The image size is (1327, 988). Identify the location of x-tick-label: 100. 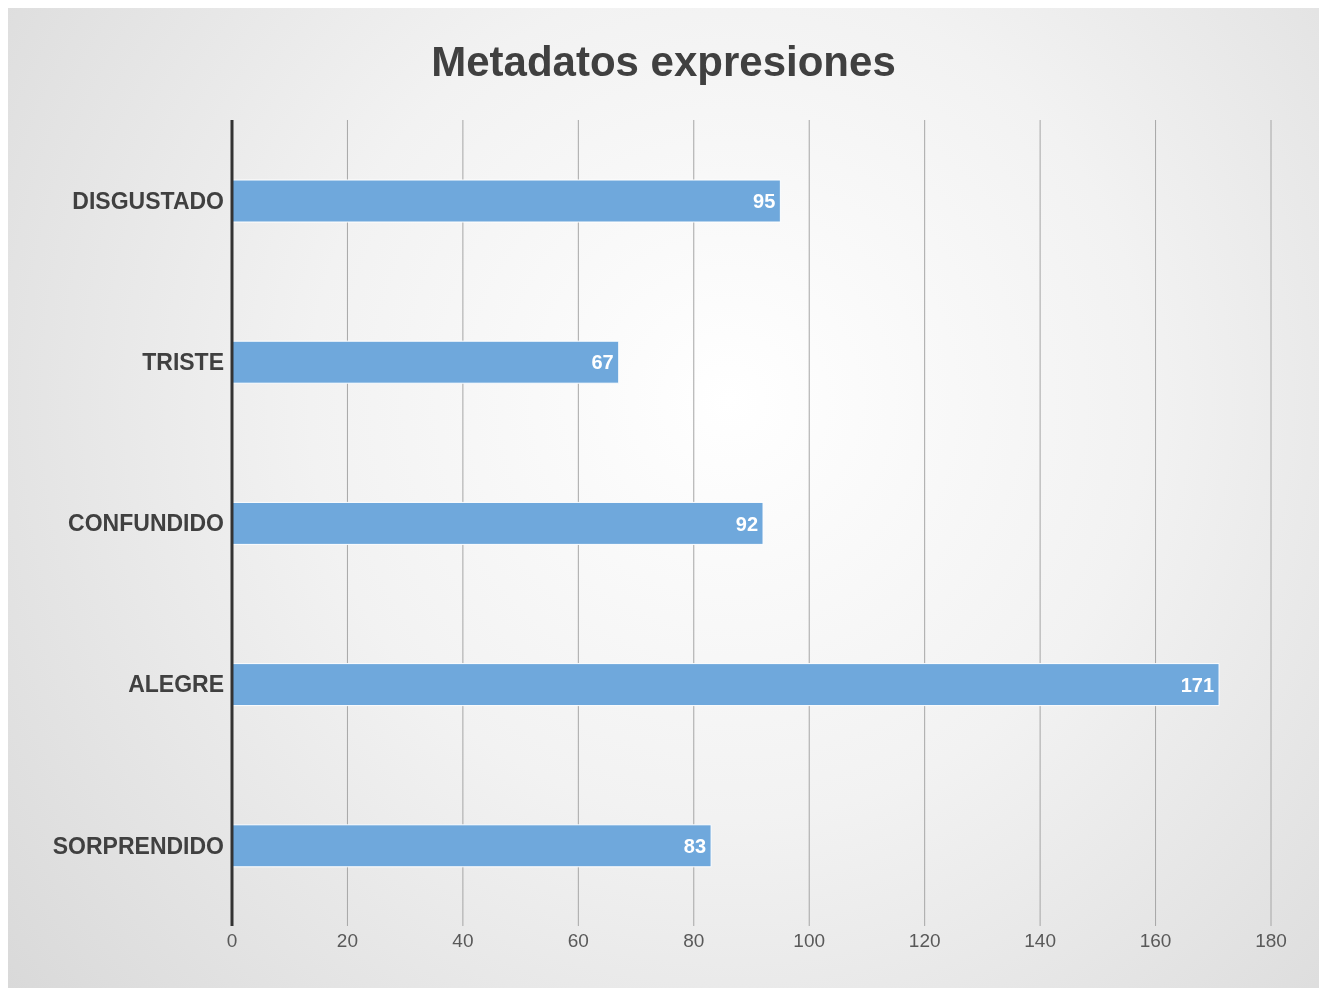
(809, 941).